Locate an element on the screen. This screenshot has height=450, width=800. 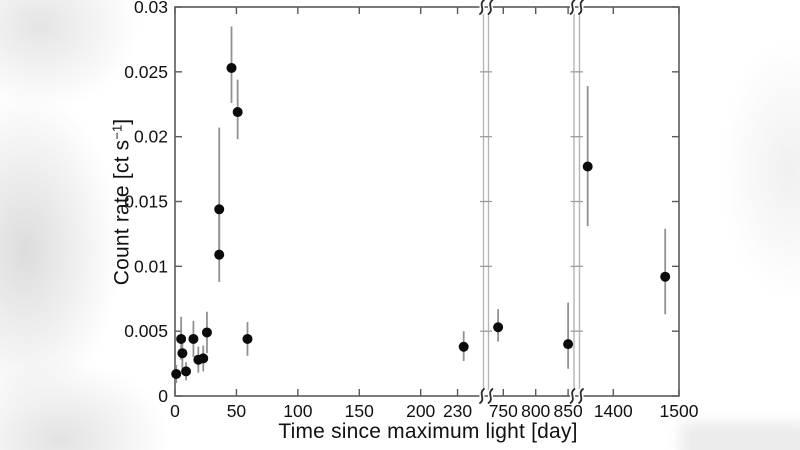
y-axis-title-text: Count rate [ct s is located at coordinates (122, 212).